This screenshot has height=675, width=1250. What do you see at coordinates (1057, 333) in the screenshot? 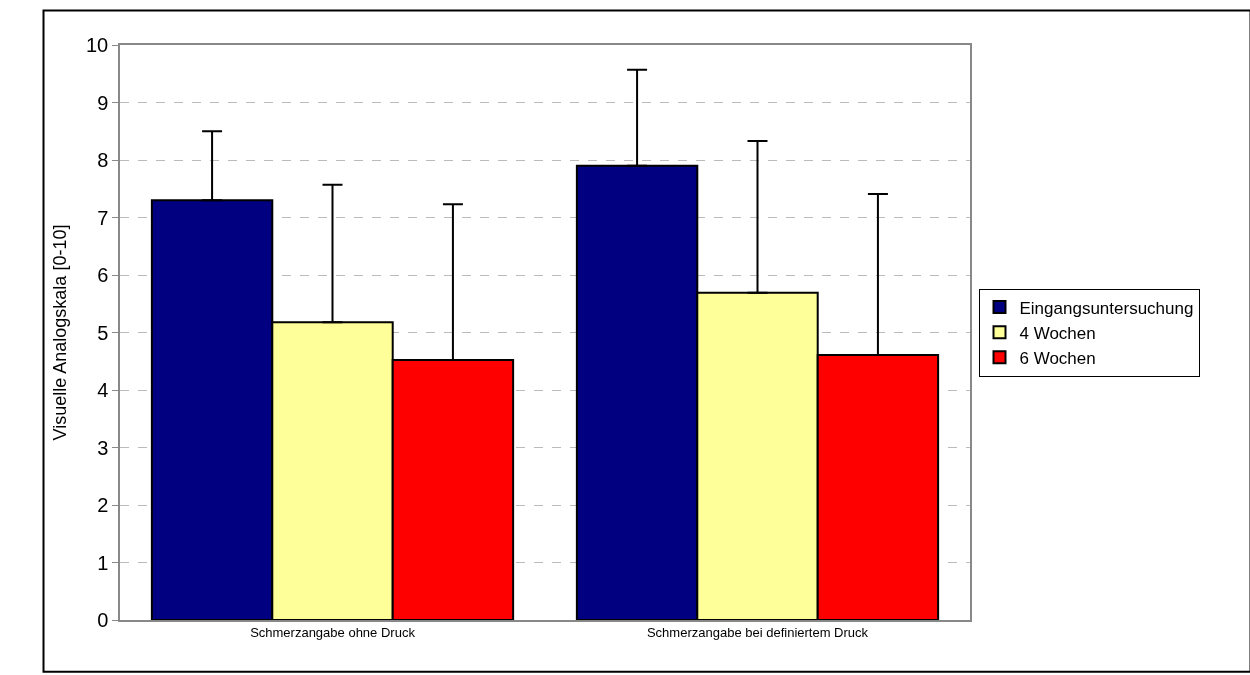
I see `legend-label: 4 Wochen` at bounding box center [1057, 333].